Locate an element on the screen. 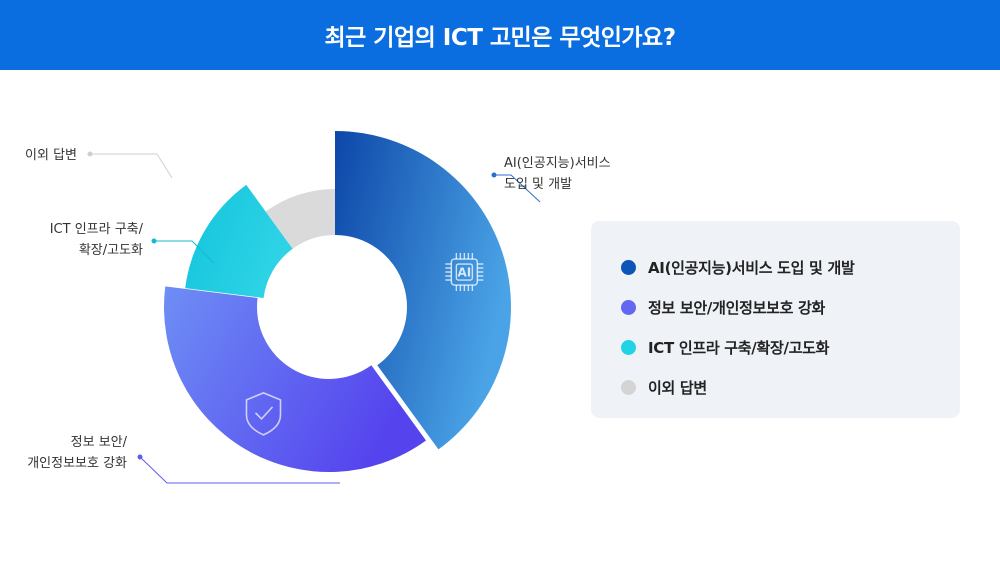  legend-label: ICT 인프라 구축/확장/고도화 is located at coordinates (739, 347).